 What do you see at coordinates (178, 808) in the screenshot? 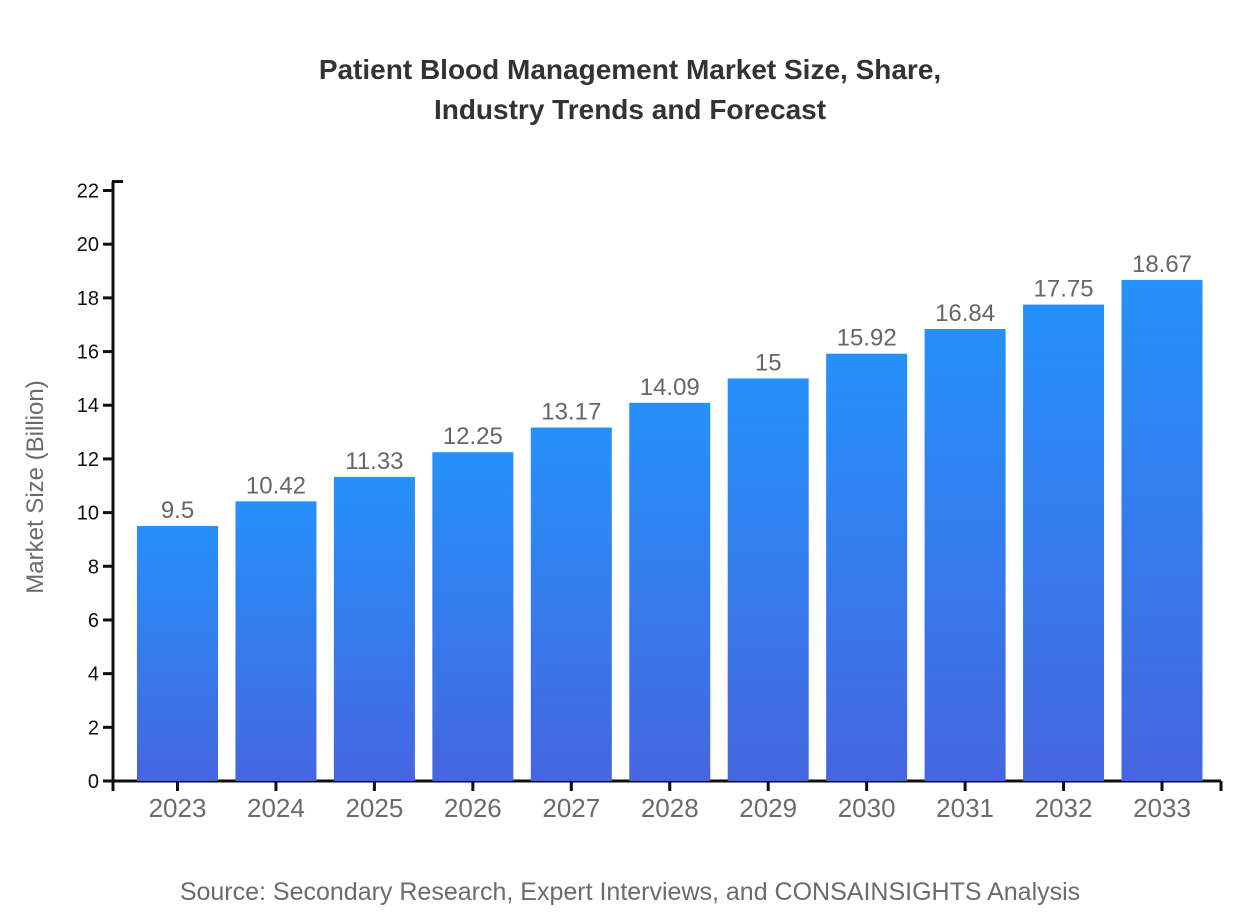
I see `x-tick-label: 2023` at bounding box center [178, 808].